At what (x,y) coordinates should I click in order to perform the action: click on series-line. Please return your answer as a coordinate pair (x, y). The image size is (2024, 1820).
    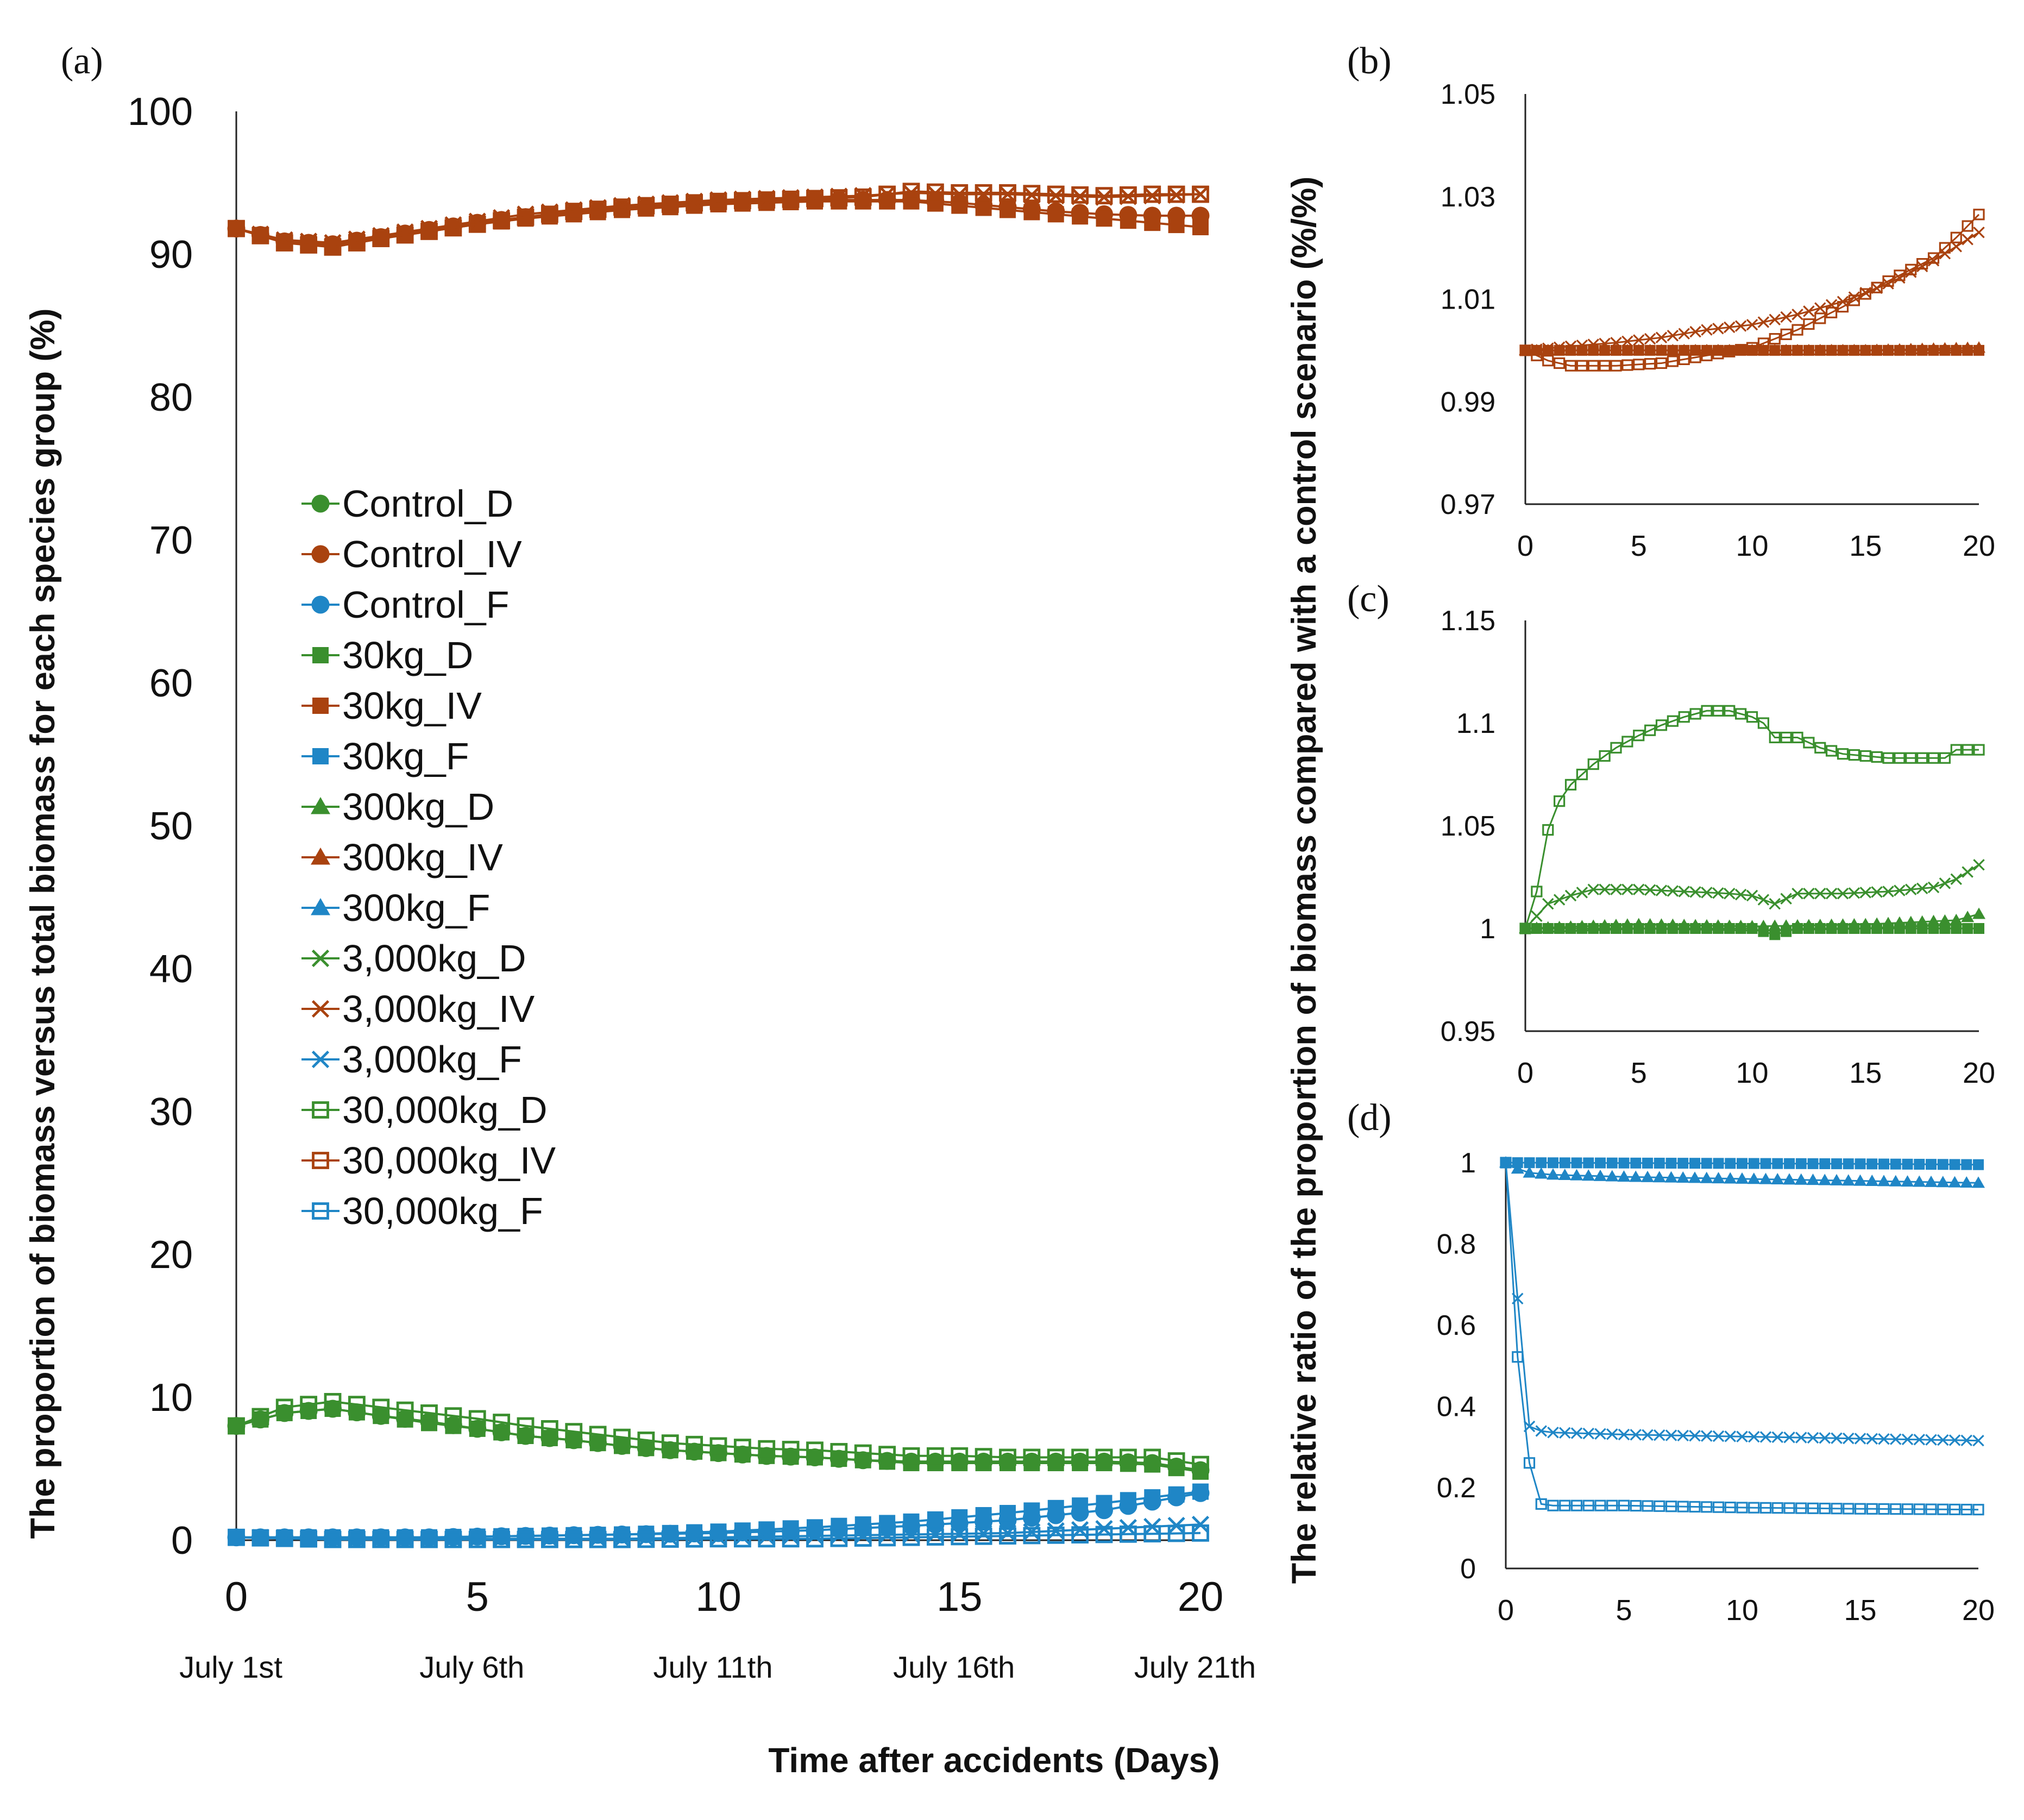
    Looking at the image, I should click on (1752, 291).